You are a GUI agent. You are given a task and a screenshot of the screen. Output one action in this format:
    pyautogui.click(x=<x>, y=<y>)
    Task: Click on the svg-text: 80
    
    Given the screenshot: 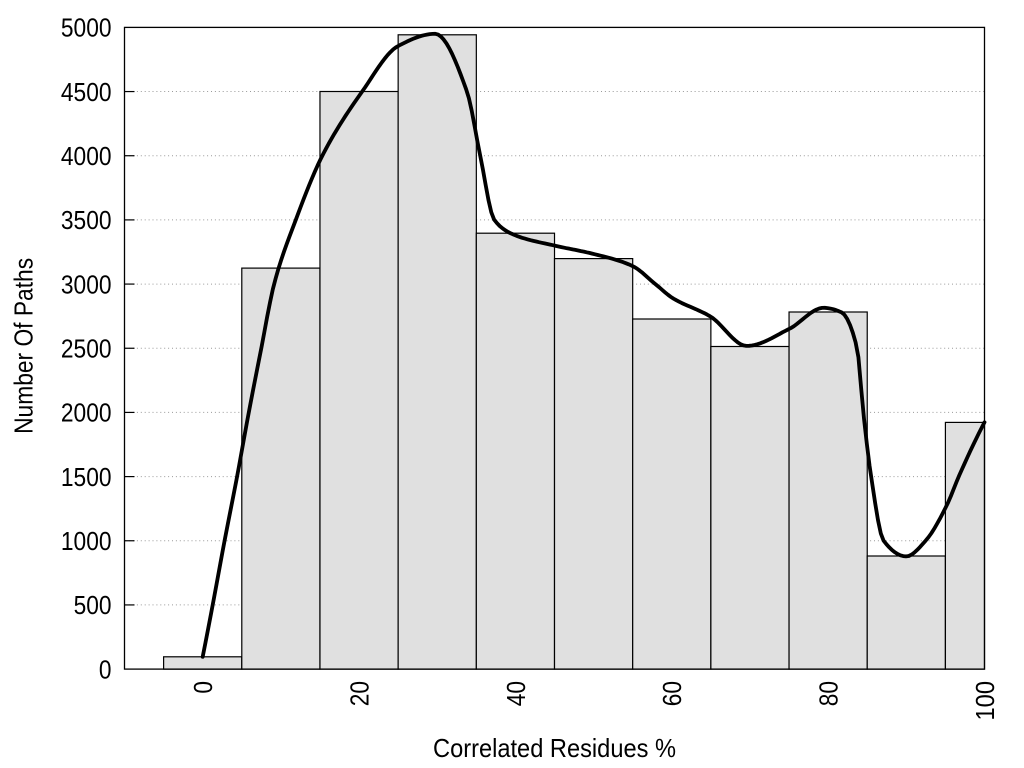 What is the action you would take?
    pyautogui.click(x=829, y=693)
    